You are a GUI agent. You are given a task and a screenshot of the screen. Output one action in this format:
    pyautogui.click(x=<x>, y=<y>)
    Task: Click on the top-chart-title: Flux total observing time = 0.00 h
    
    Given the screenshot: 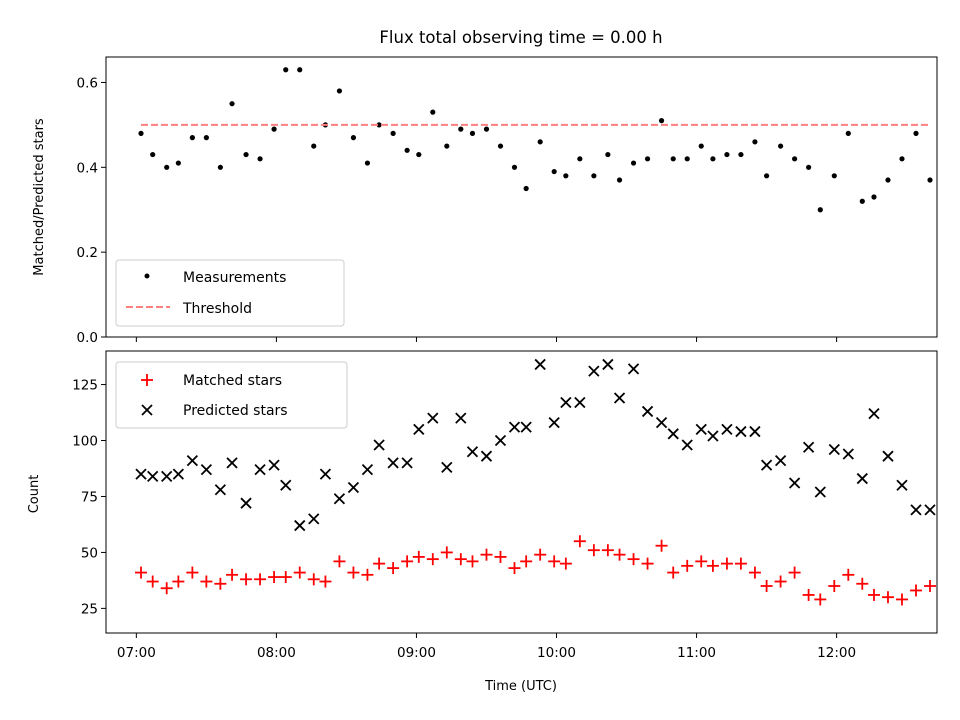 What is the action you would take?
    pyautogui.click(x=520, y=37)
    